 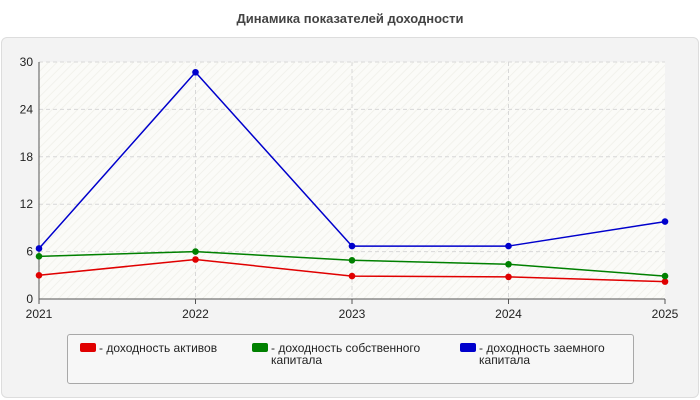 I want to click on legend-label: - доходность активов, so click(x=158, y=348).